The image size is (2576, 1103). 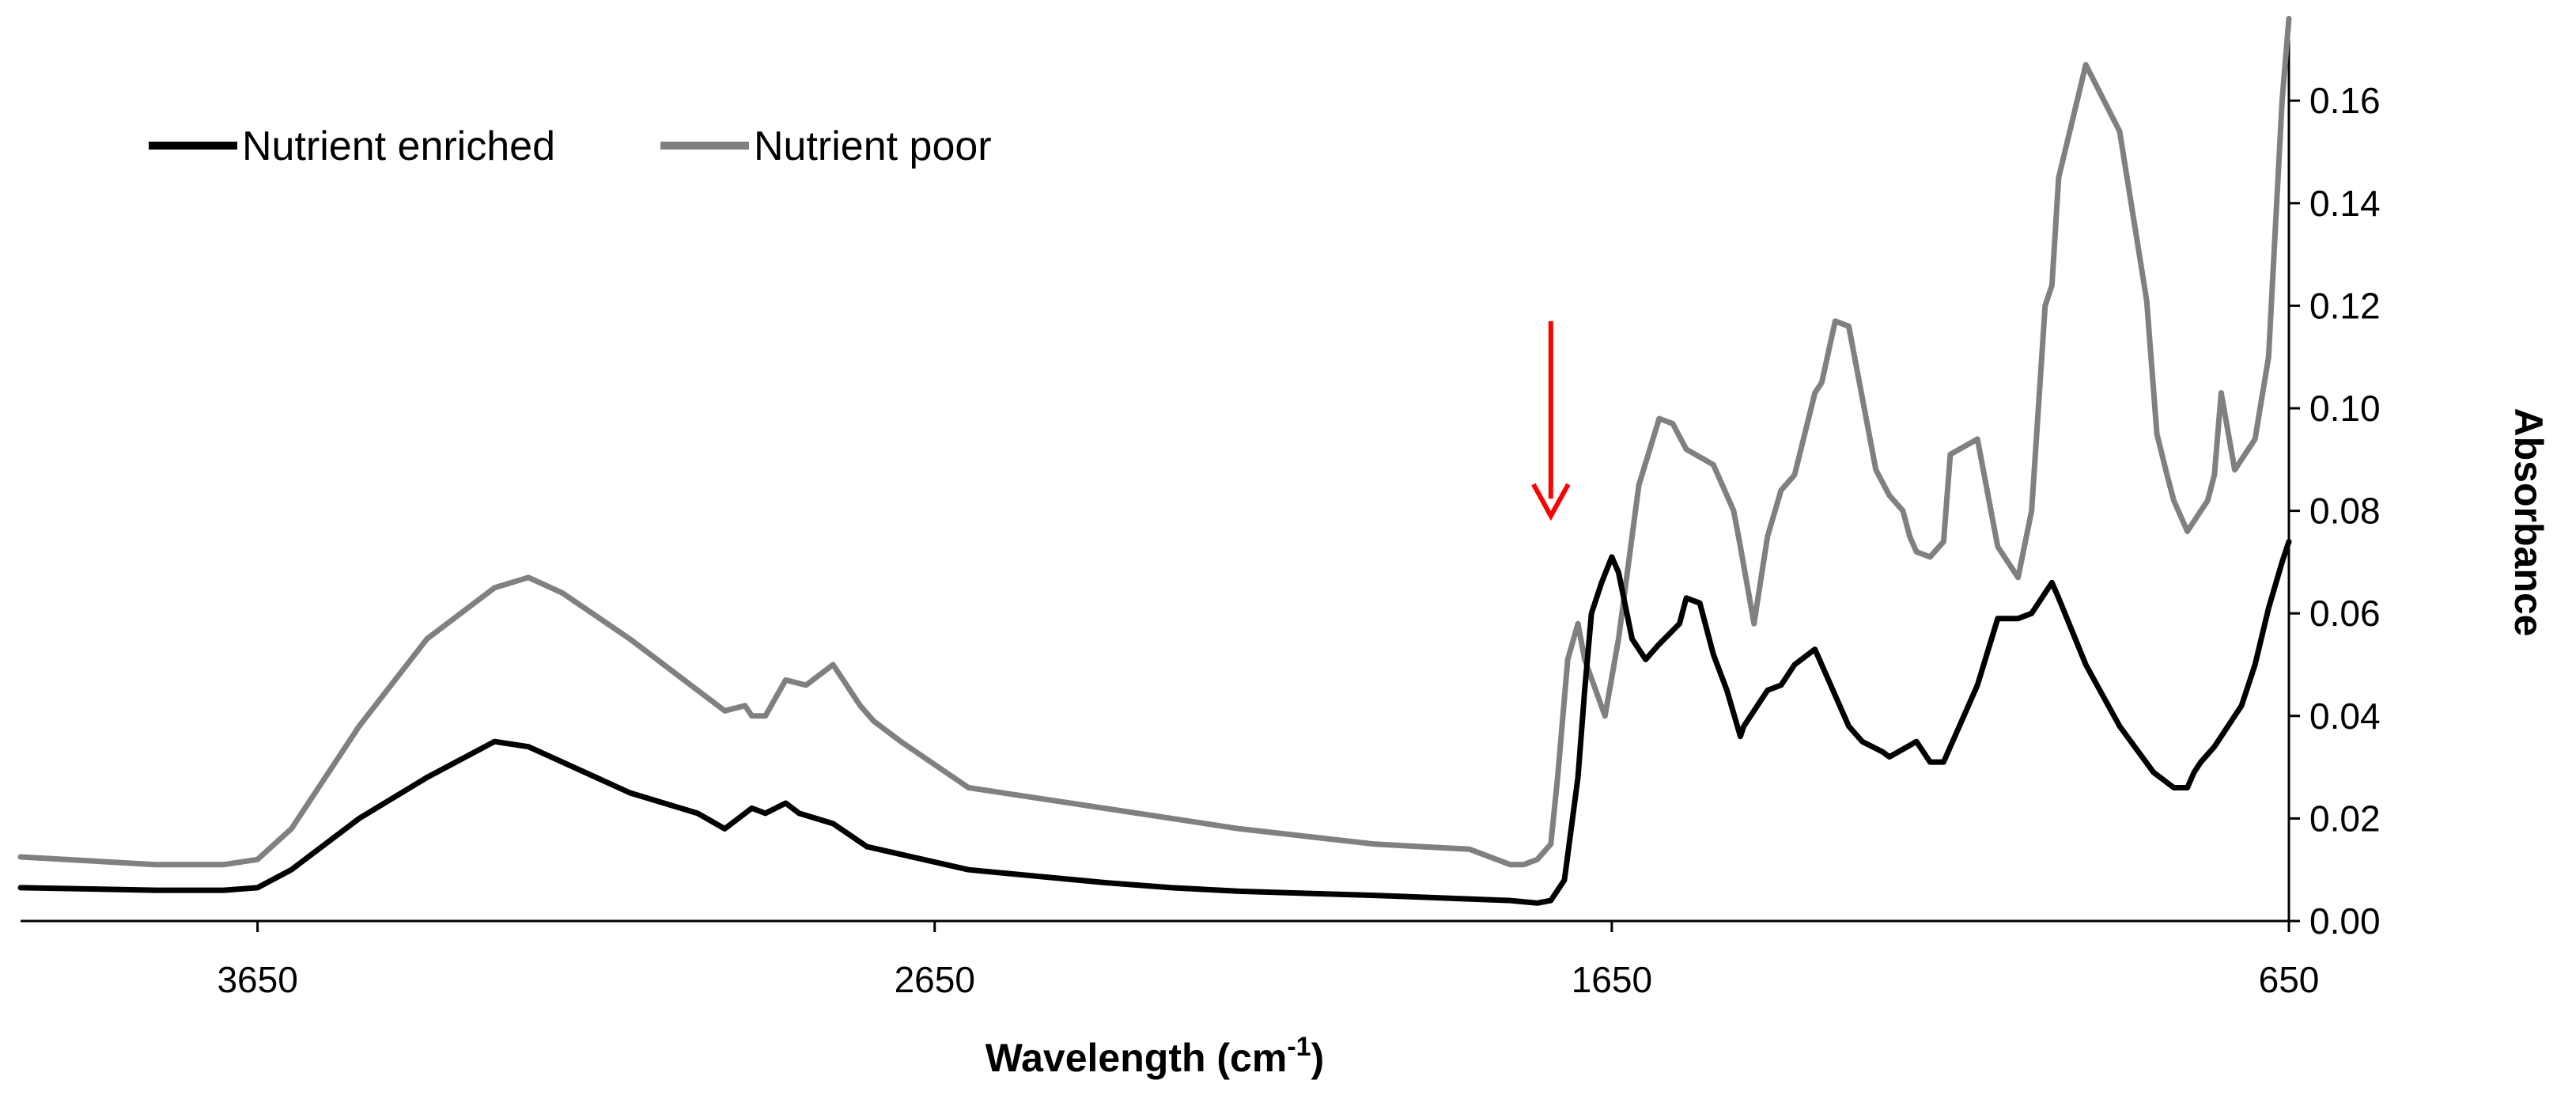 What do you see at coordinates (2345, 305) in the screenshot?
I see `y-tick-label: 0.12` at bounding box center [2345, 305].